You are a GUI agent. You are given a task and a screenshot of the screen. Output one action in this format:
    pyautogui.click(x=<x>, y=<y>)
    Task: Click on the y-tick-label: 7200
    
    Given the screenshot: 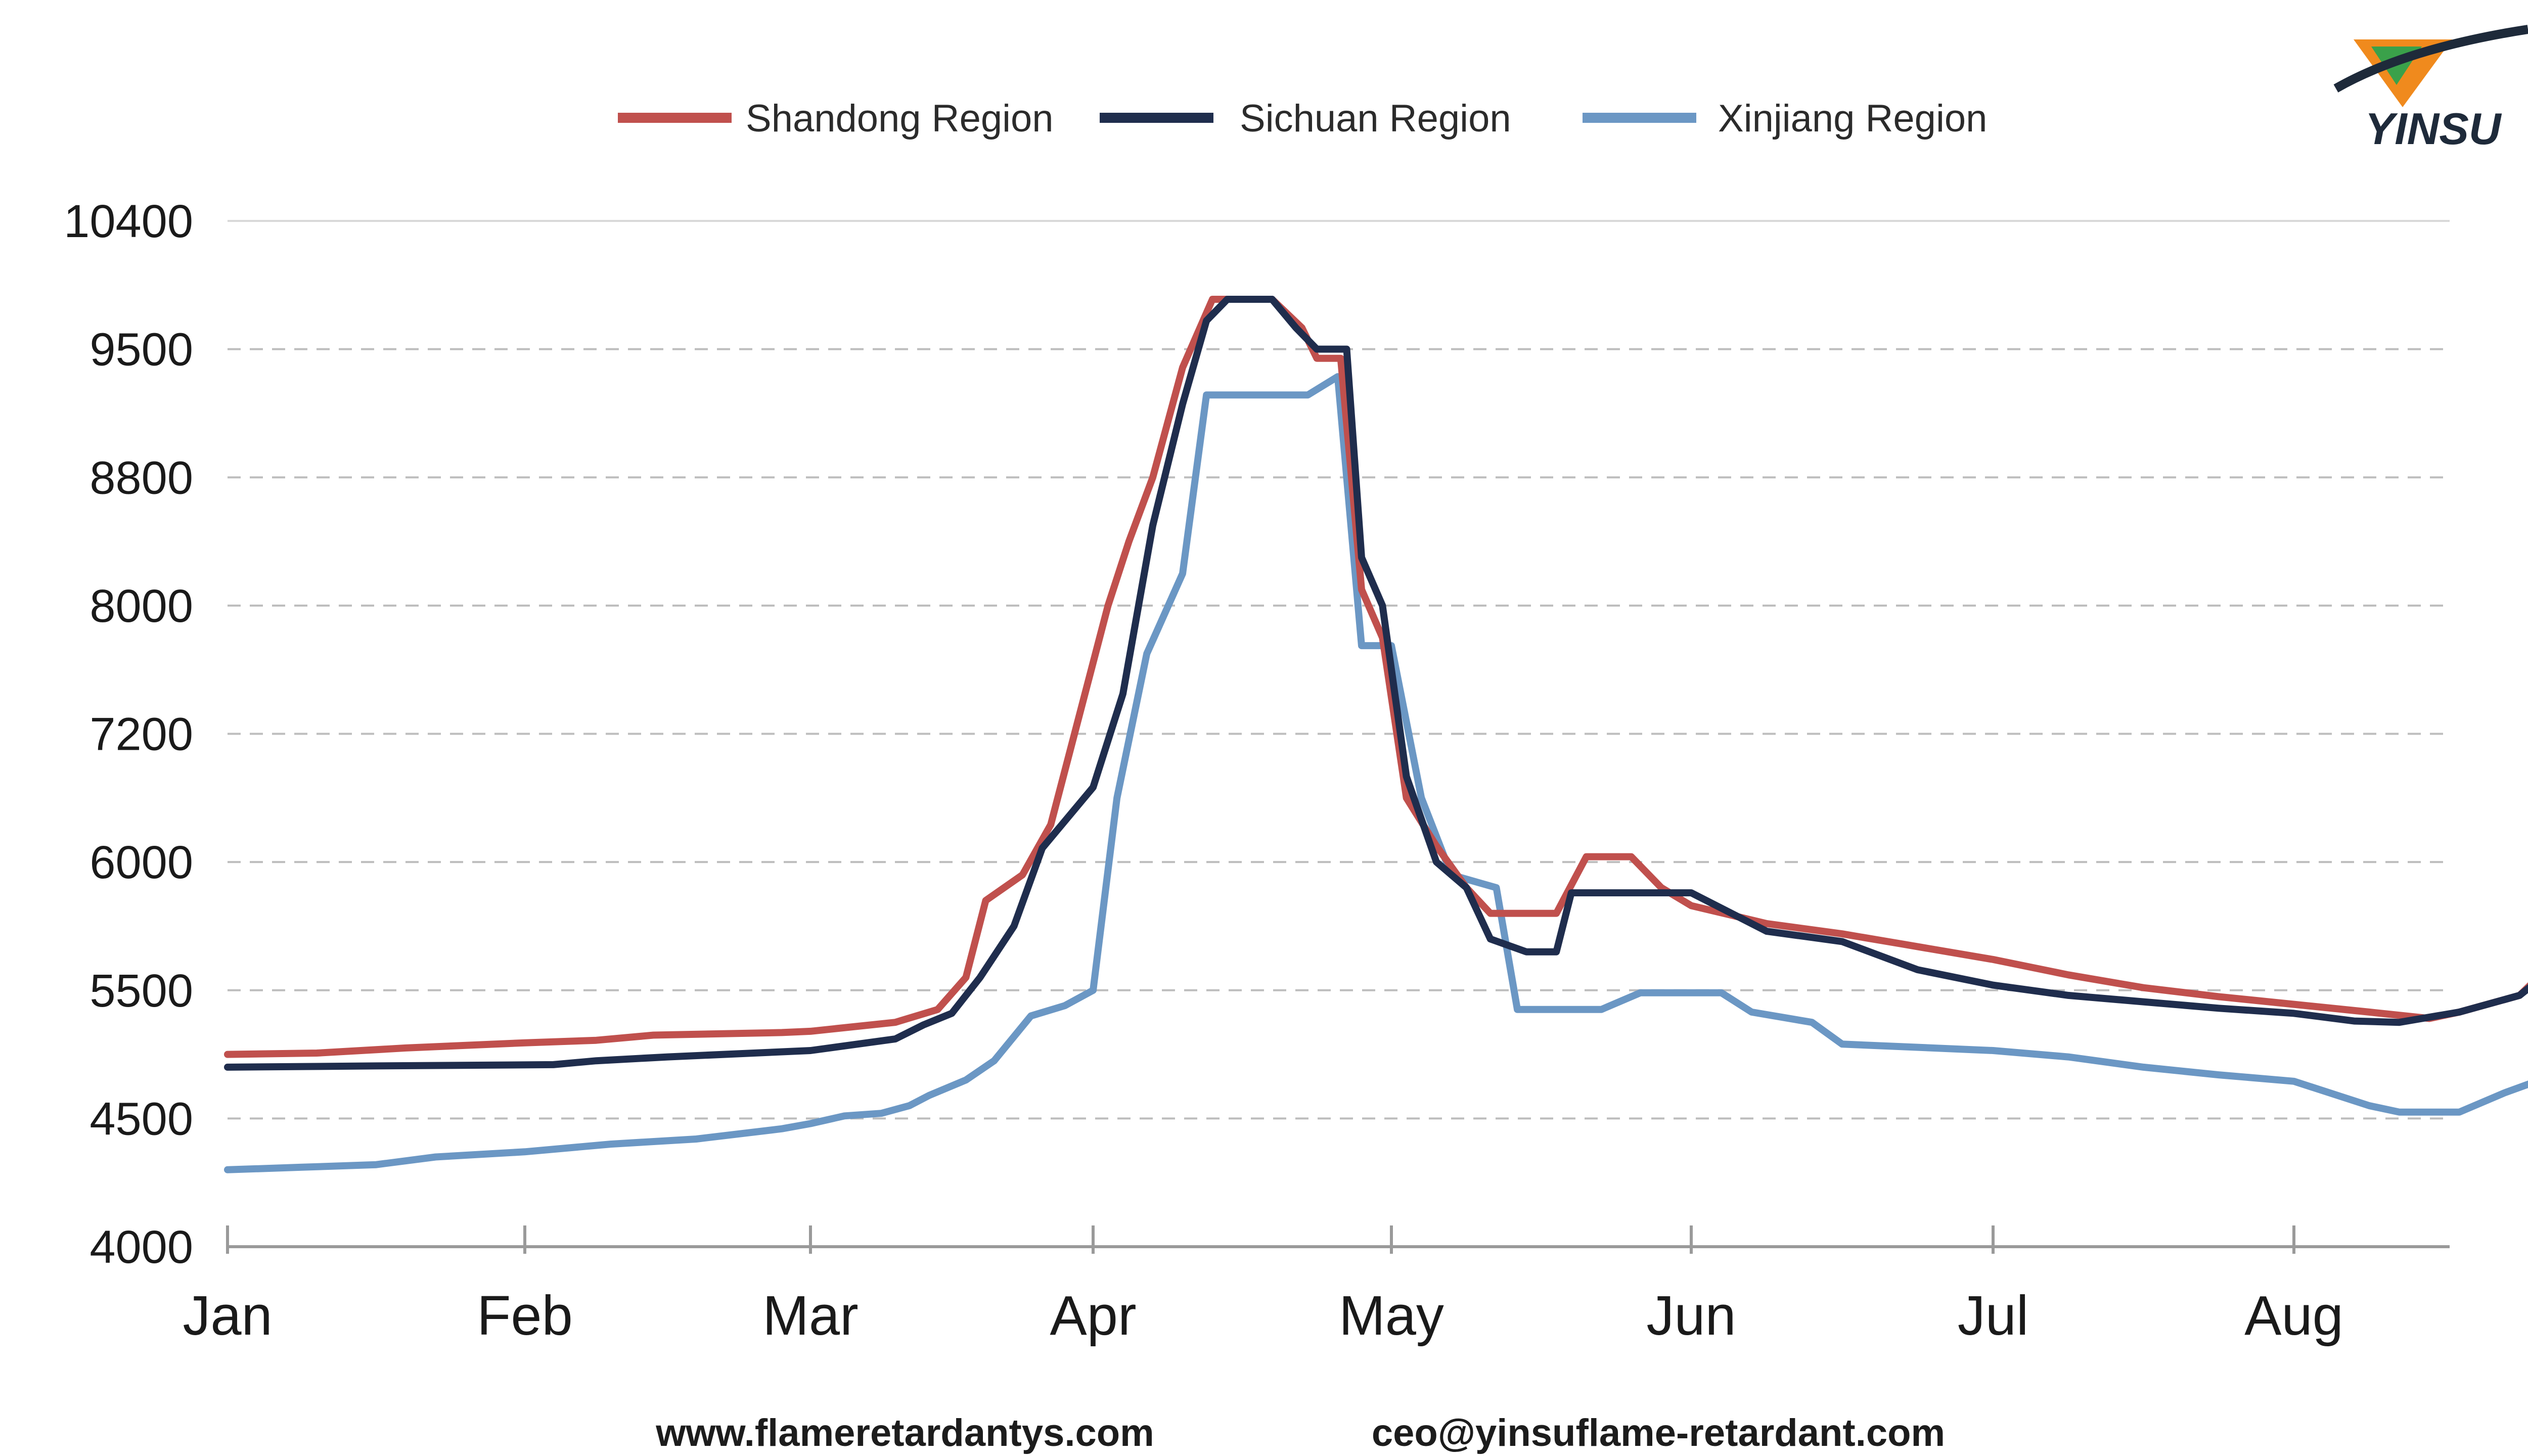 What is the action you would take?
    pyautogui.click(x=141, y=734)
    